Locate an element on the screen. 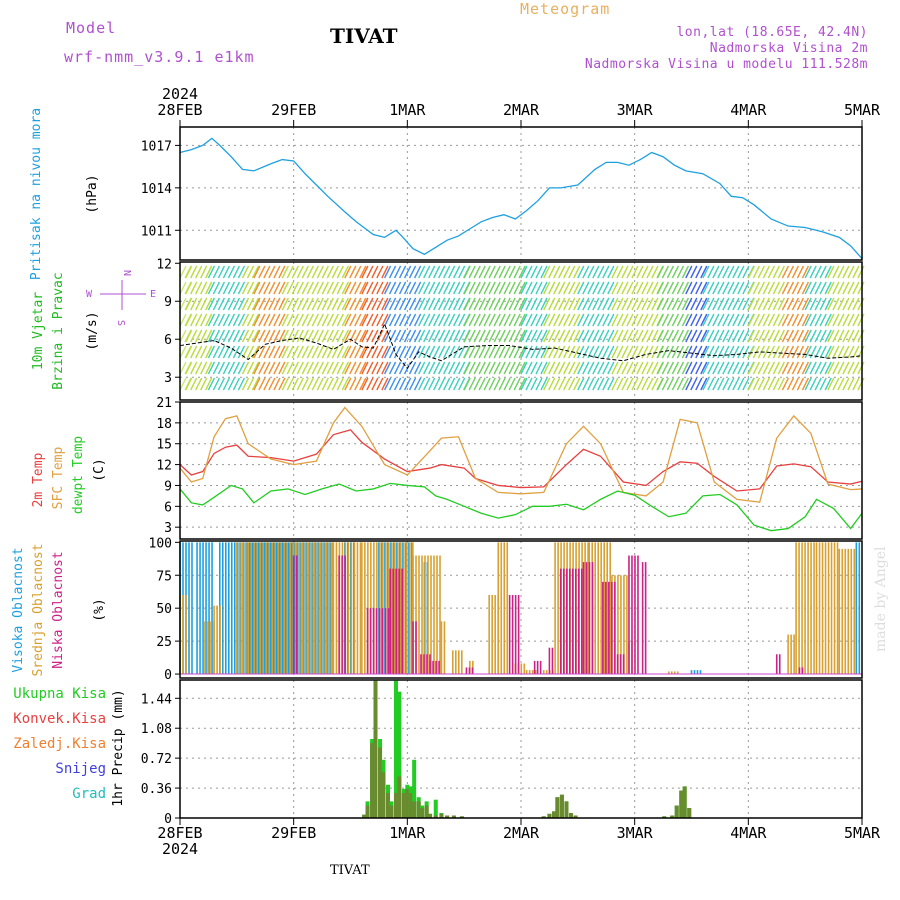  y-tick-label: 0 is located at coordinates (168, 675).